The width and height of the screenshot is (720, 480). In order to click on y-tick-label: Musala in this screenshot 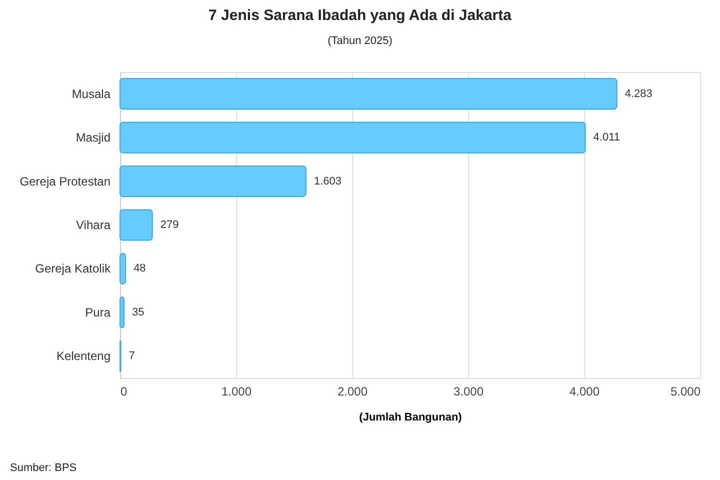, I will do `click(91, 93)`.